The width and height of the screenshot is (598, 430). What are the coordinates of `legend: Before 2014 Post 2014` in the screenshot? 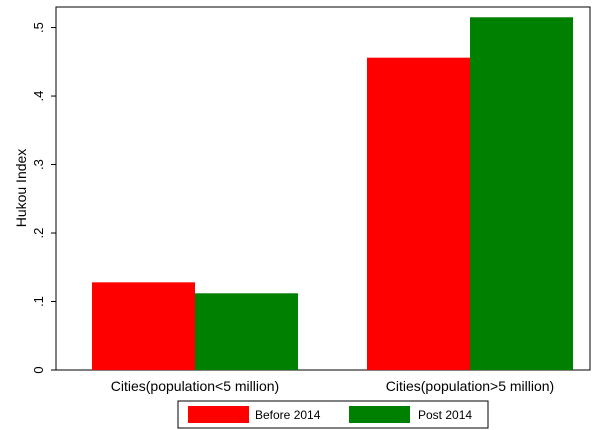 It's located at (333, 414).